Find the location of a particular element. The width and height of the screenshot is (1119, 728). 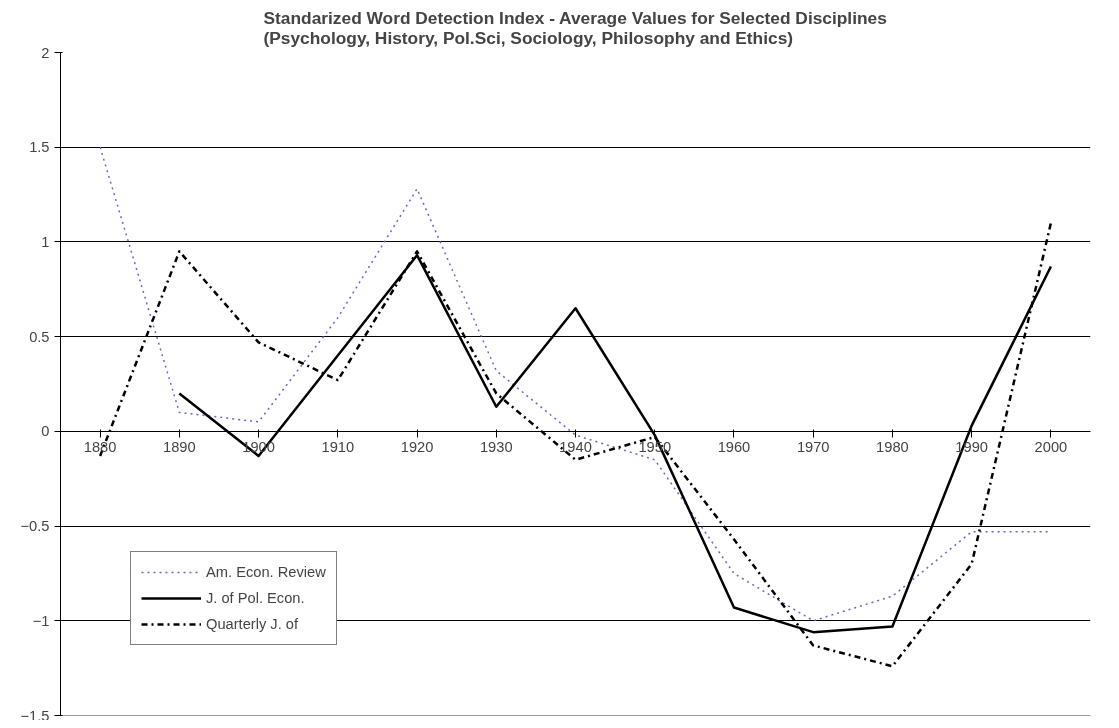

y-tick-label: 0.5 is located at coordinates (39, 336).